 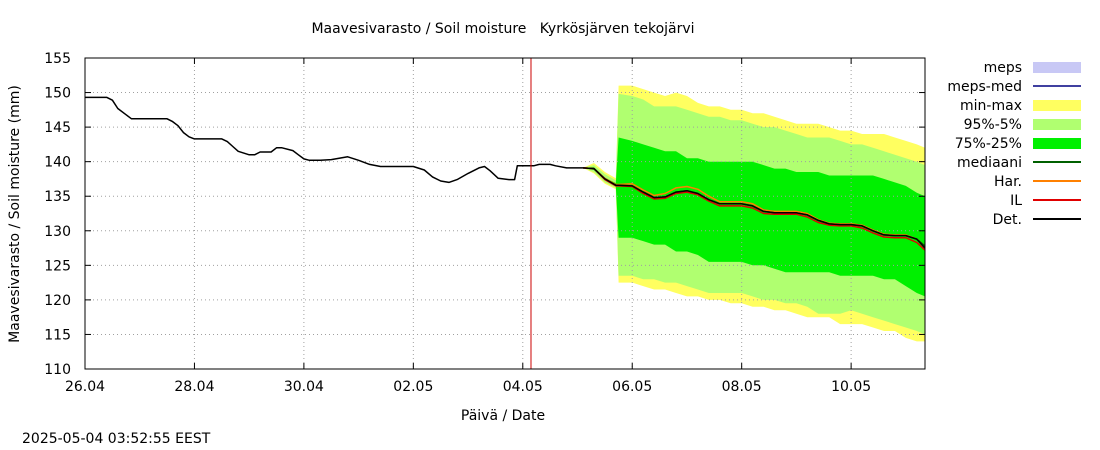 I want to click on legend-label-meps: meps, so click(x=1003, y=68).